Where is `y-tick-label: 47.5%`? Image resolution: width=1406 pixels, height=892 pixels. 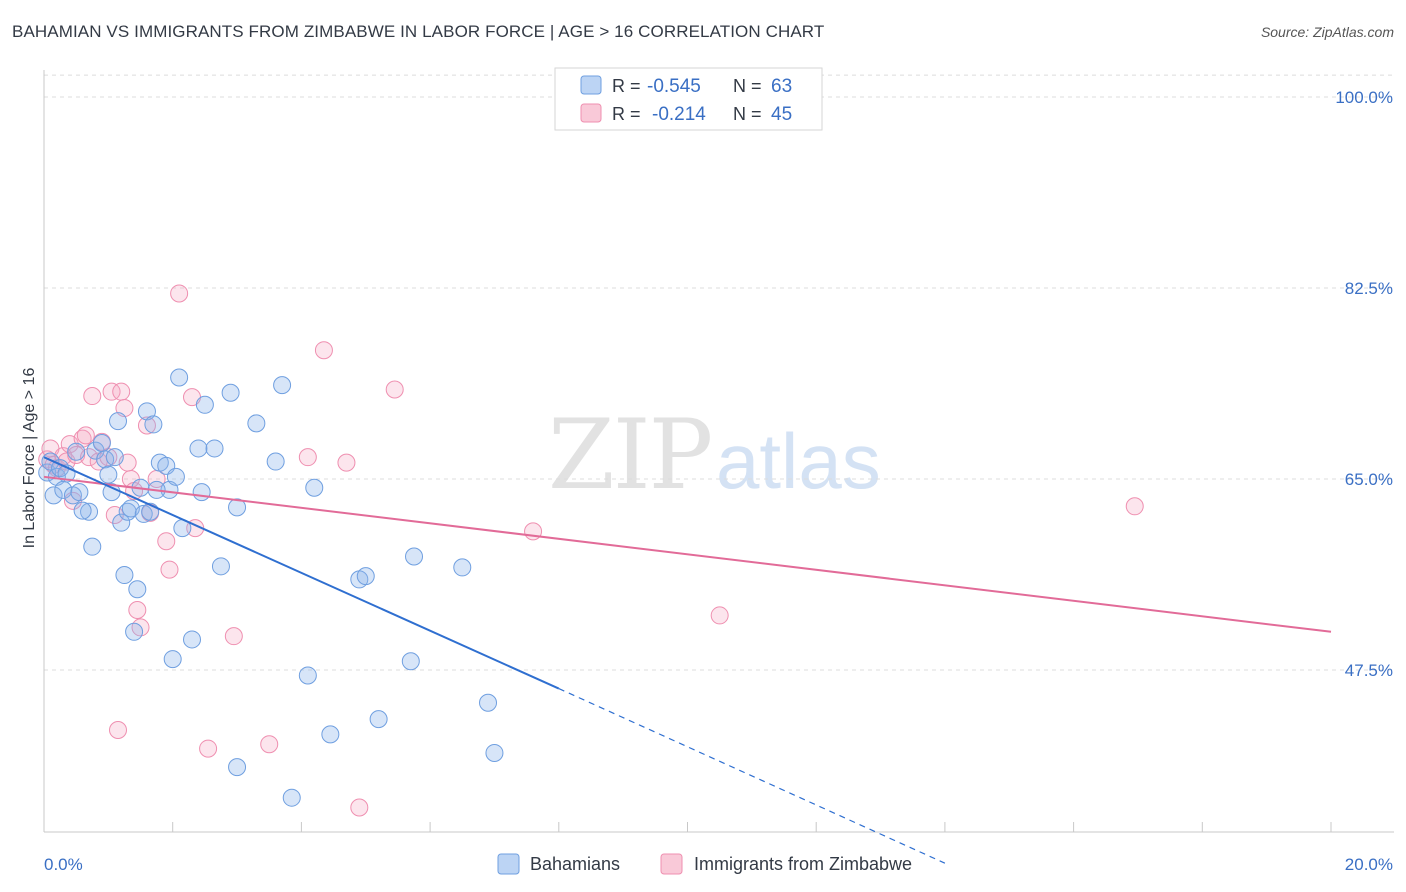
y-tick-label: 47.5% is located at coordinates (1369, 670).